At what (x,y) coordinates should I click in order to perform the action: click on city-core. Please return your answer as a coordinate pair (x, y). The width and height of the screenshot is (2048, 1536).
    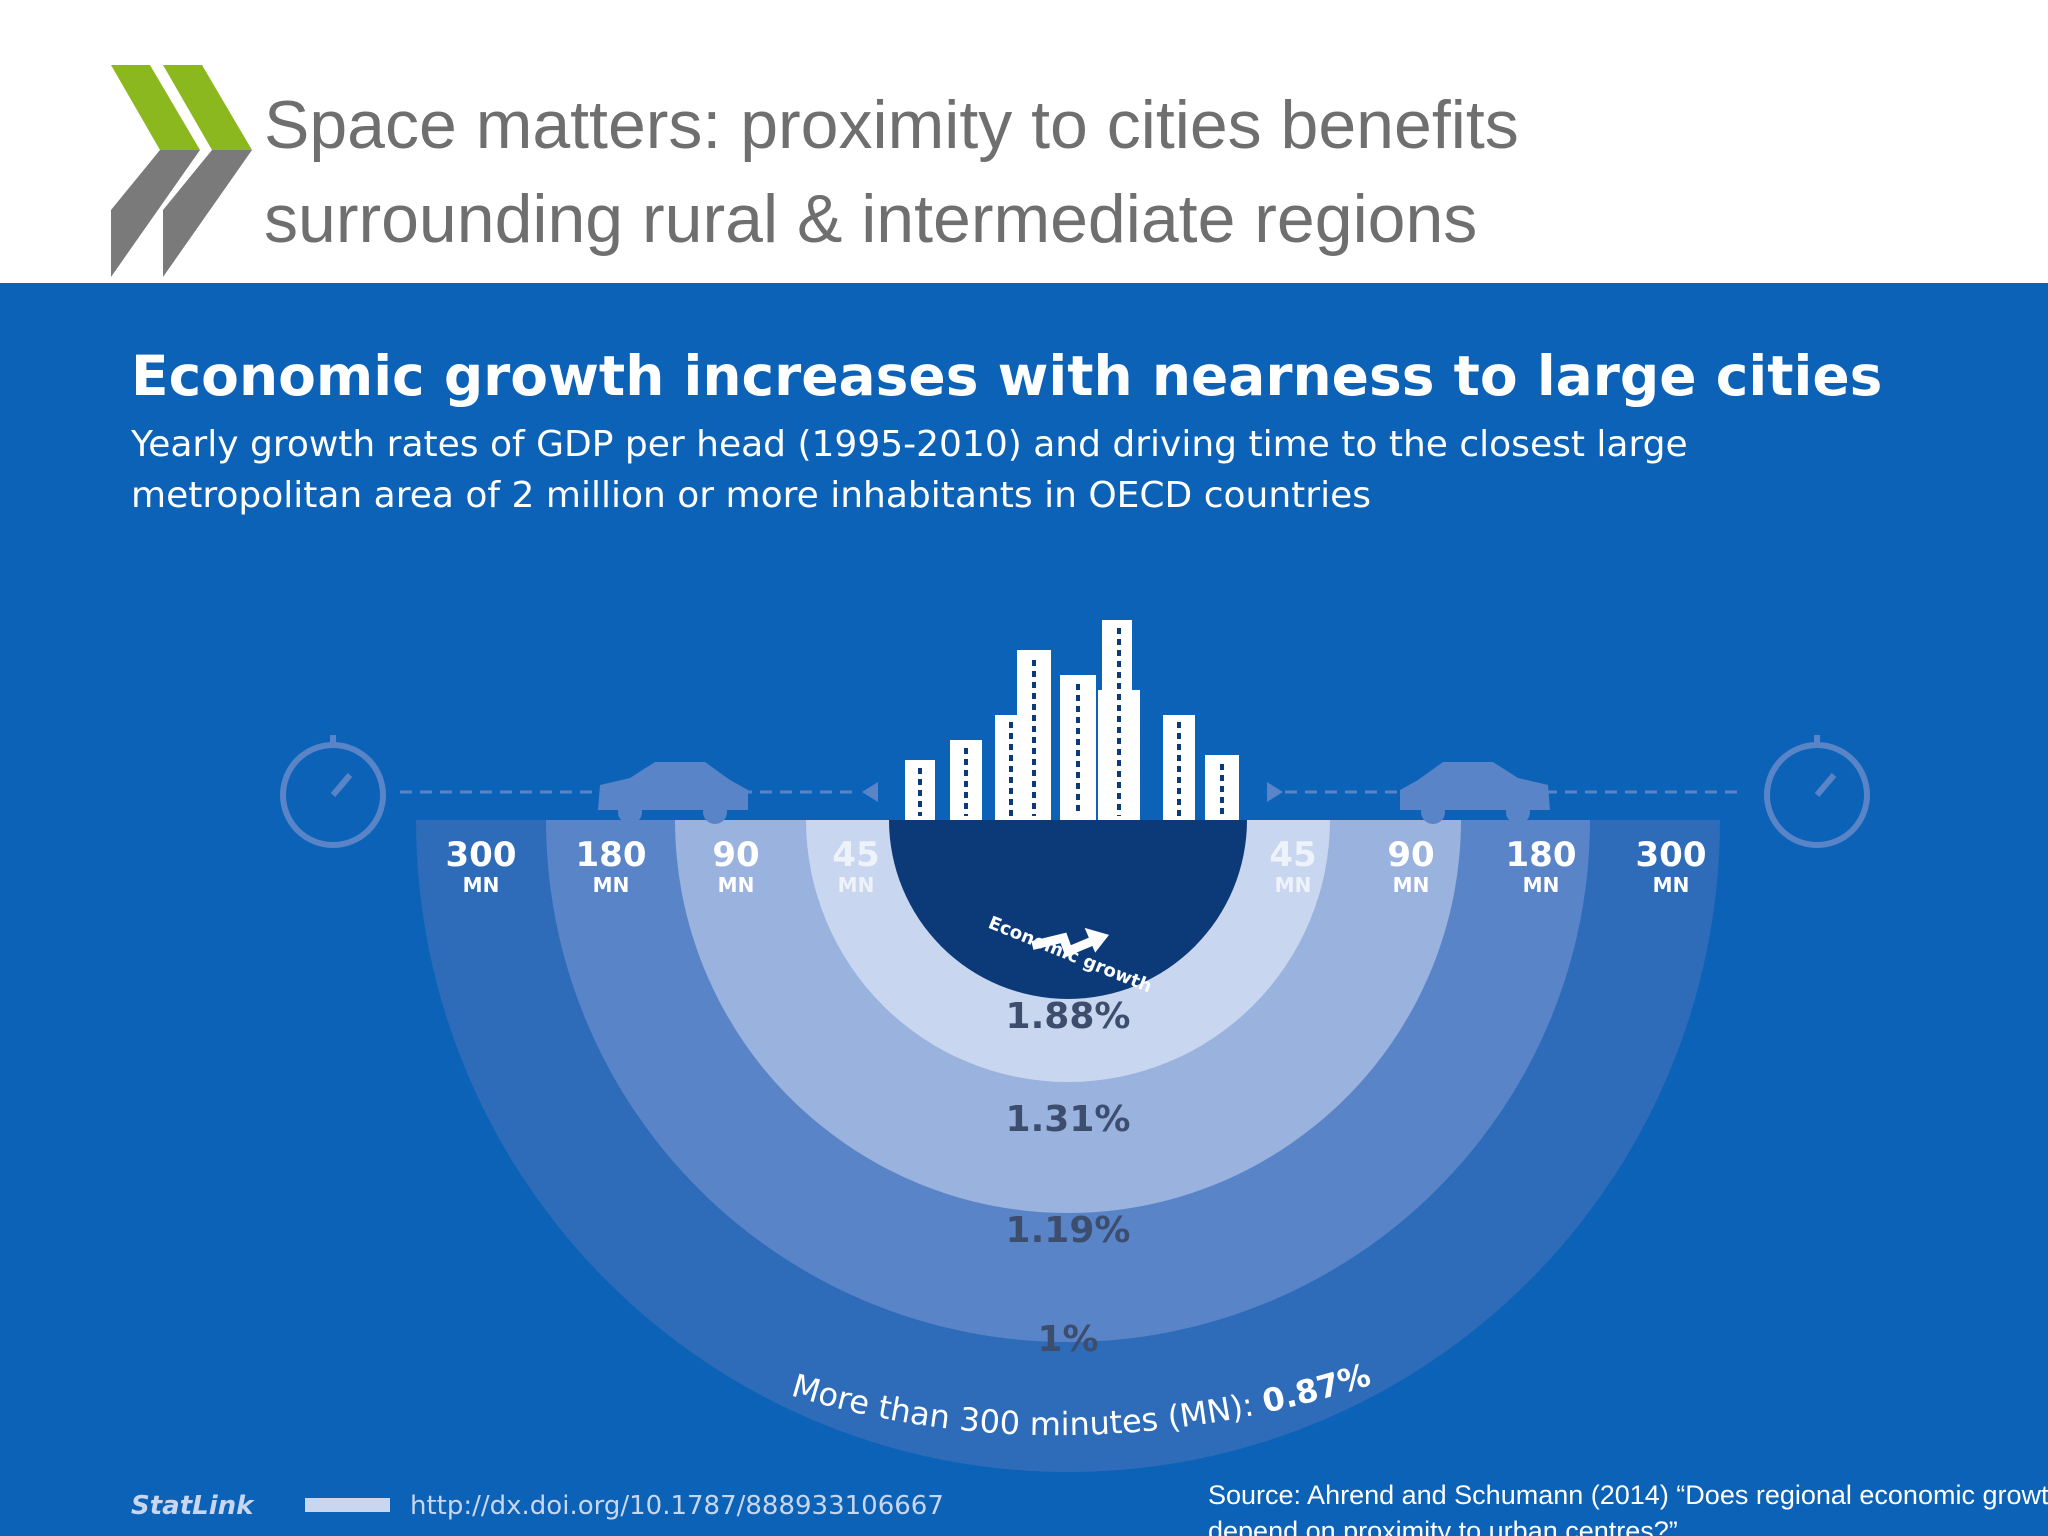
    Looking at the image, I should click on (1068, 909).